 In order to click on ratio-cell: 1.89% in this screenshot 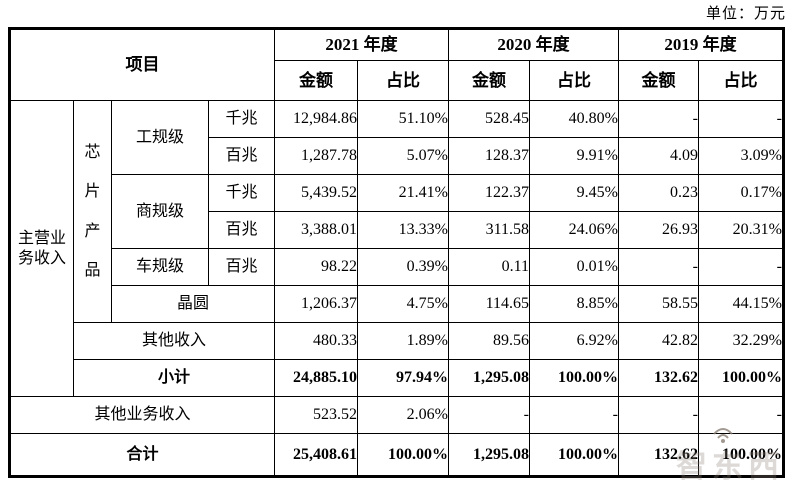, I will do `click(403, 341)`.